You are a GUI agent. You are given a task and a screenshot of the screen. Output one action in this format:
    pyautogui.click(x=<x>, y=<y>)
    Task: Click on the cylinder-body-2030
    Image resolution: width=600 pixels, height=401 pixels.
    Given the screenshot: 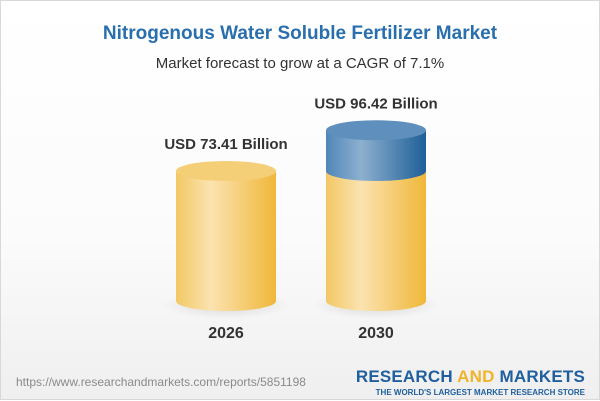 What is the action you would take?
    pyautogui.click(x=376, y=241)
    